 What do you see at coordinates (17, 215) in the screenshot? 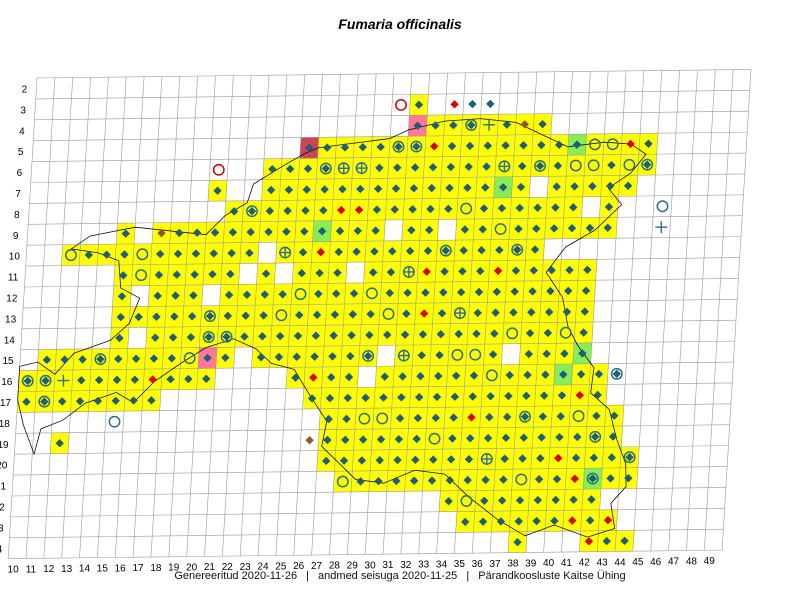
I see `row-label: 8` at bounding box center [17, 215].